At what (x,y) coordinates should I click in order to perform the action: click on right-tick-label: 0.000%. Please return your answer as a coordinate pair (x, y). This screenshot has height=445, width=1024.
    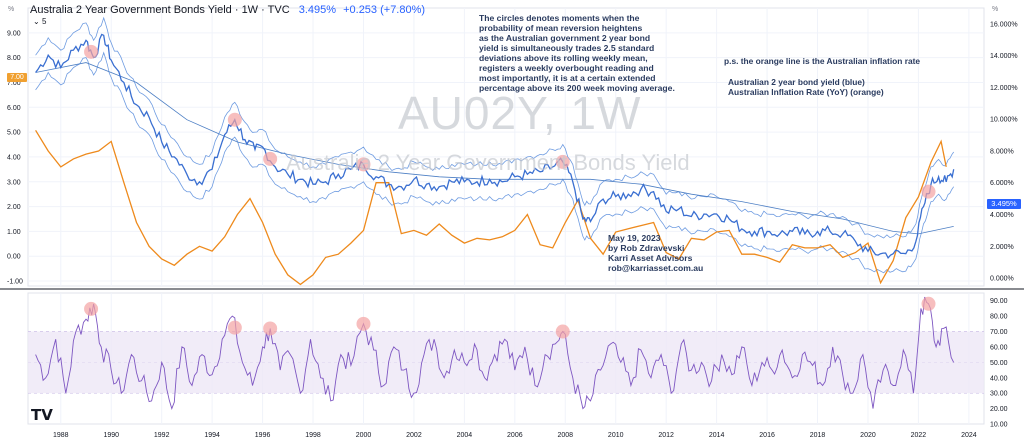
    Looking at the image, I should click on (1002, 279).